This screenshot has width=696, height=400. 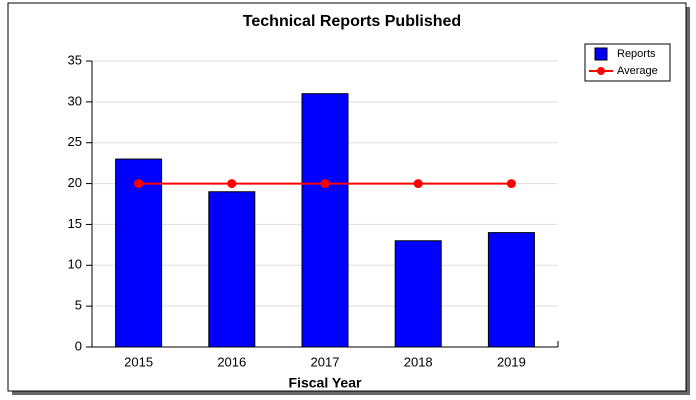 I want to click on x-tick-label: 2017, so click(x=325, y=361).